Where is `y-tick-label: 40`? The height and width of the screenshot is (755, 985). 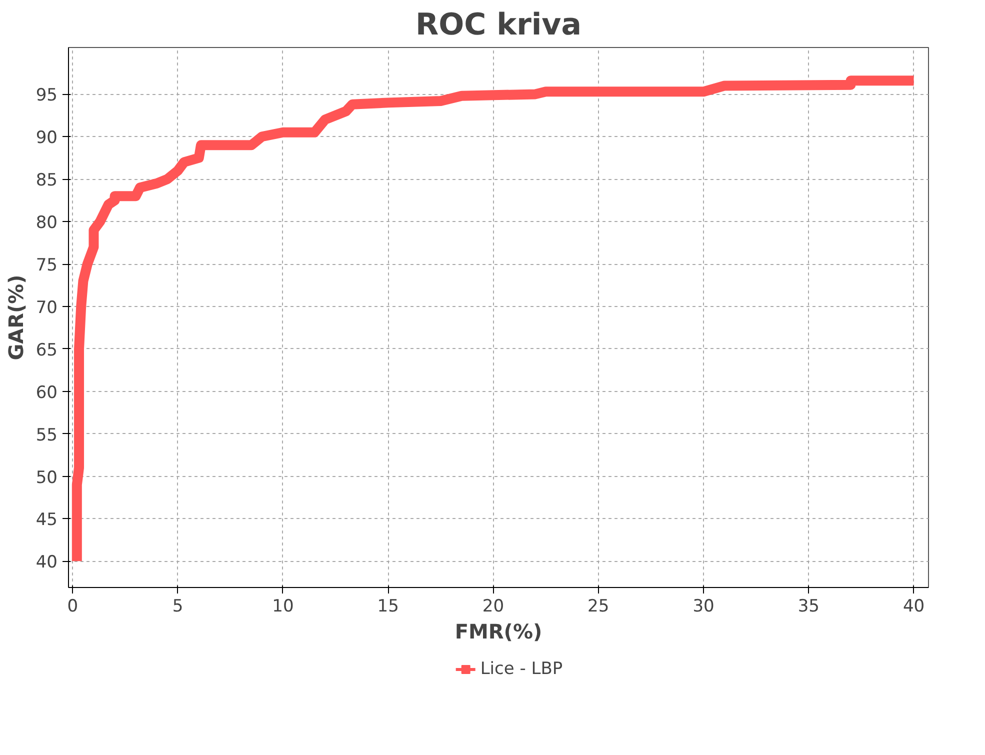 y-tick-label: 40 is located at coordinates (47, 562).